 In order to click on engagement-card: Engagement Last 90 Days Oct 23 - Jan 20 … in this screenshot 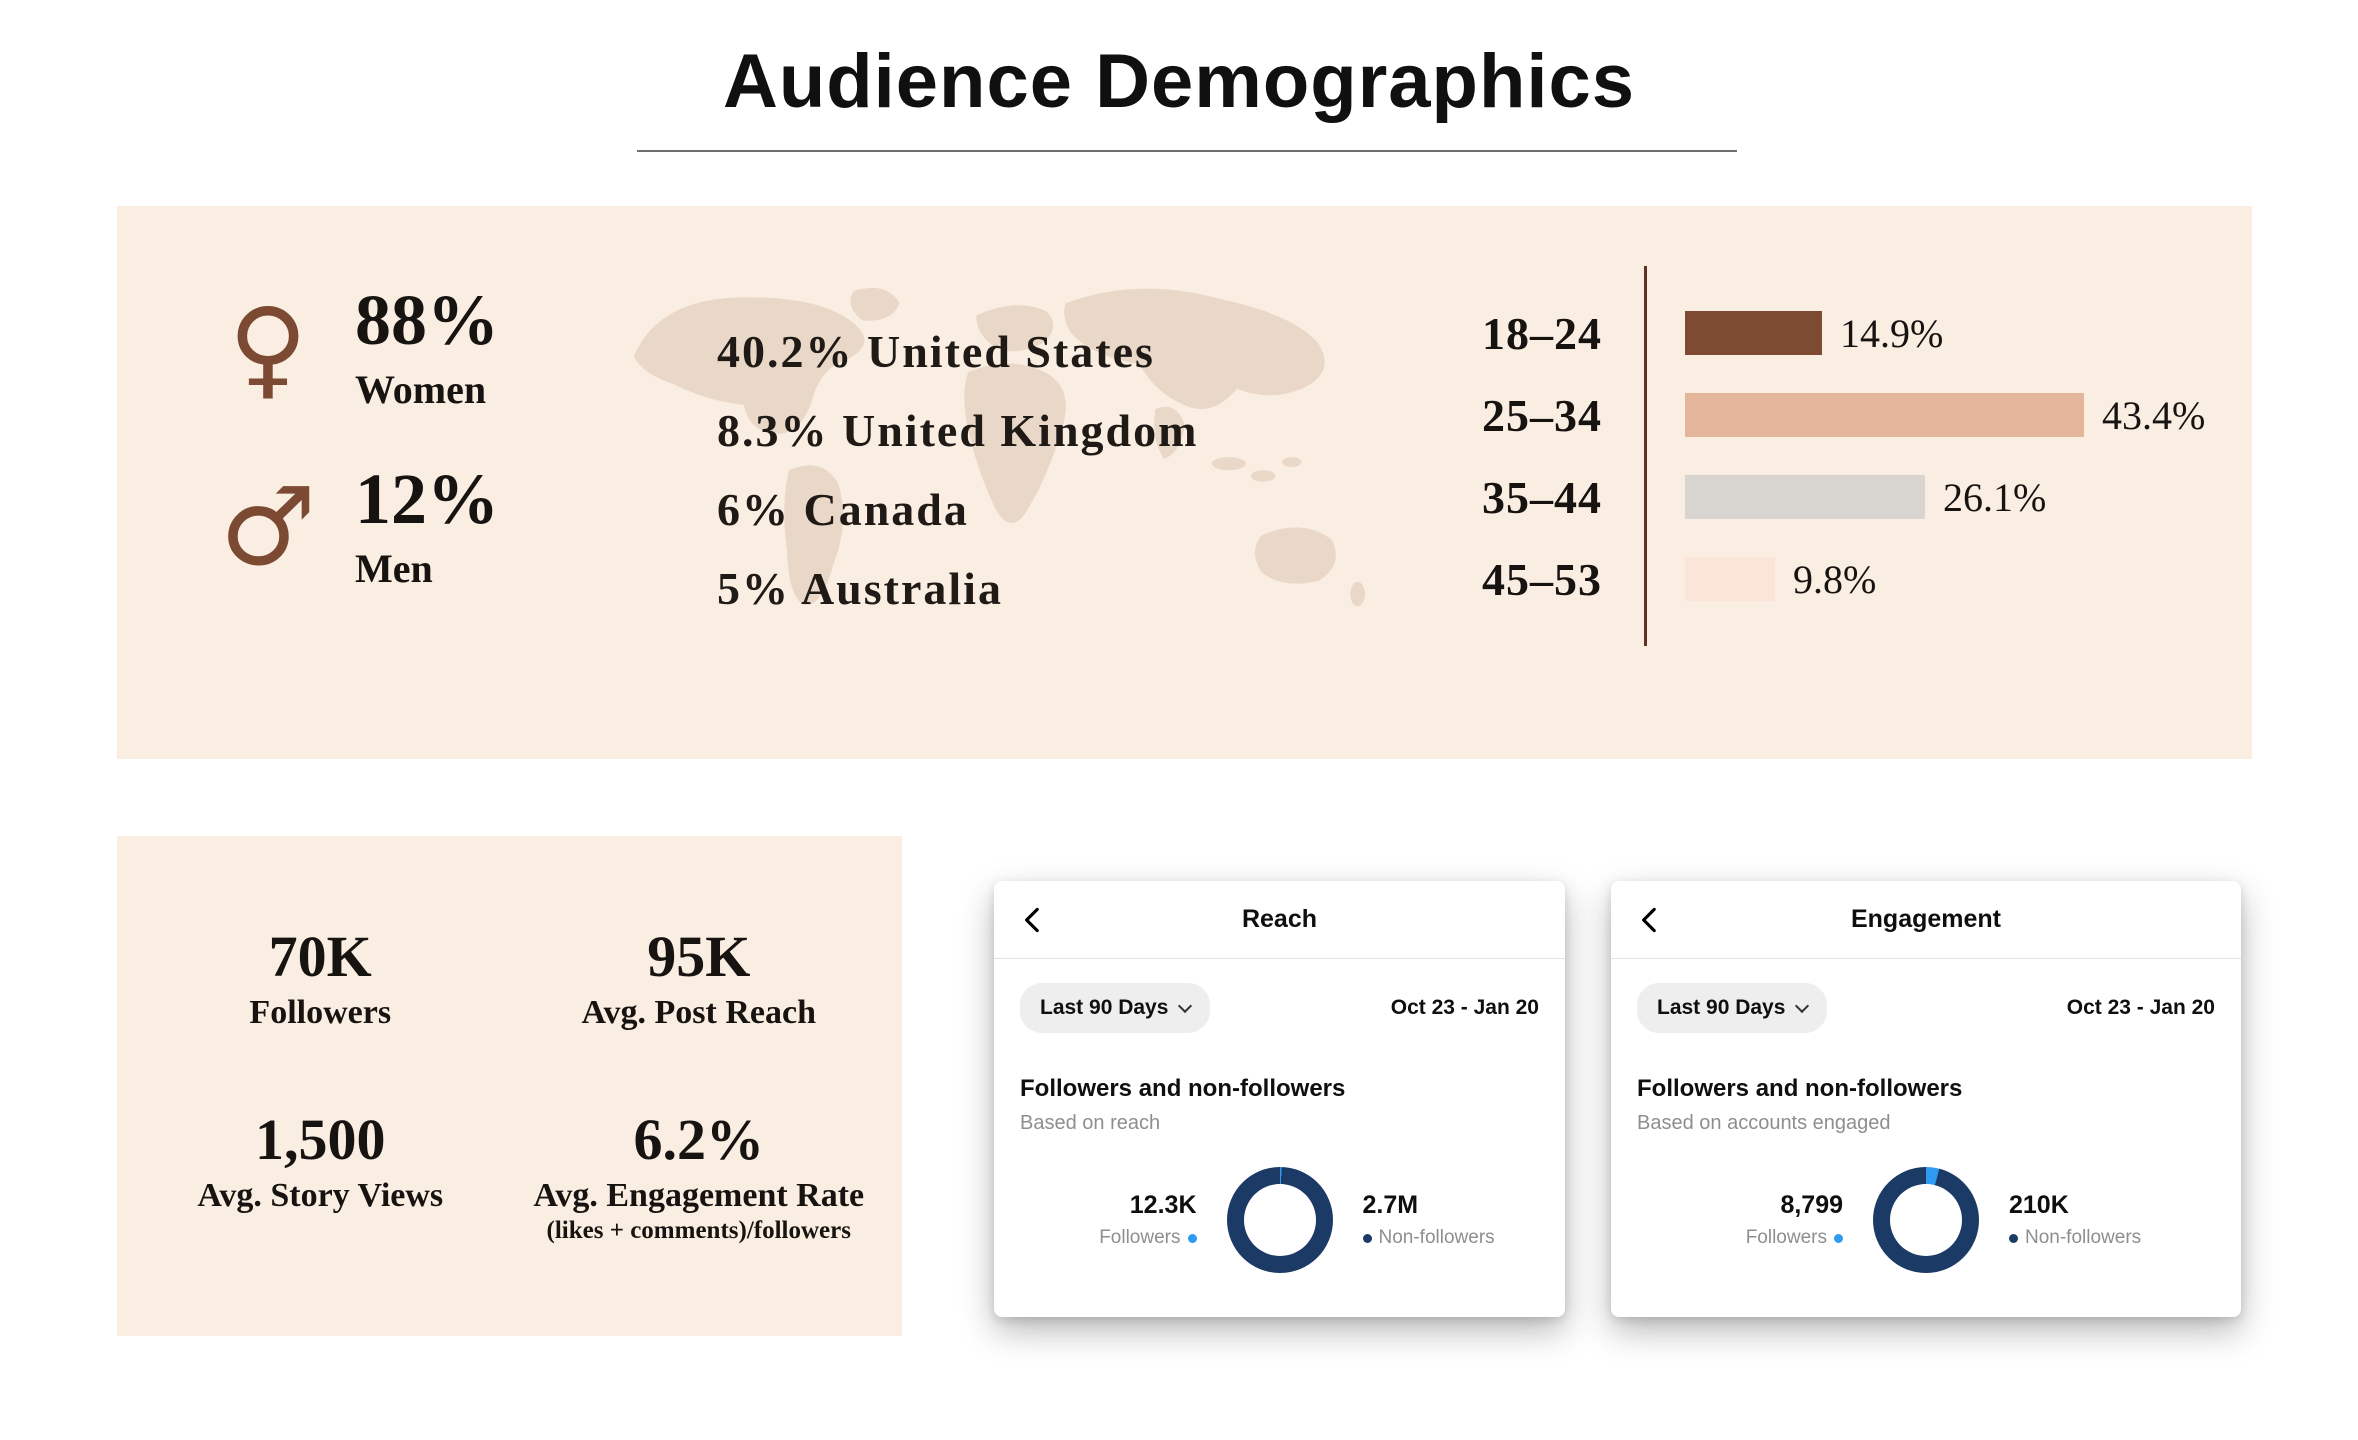, I will do `click(1926, 1099)`.